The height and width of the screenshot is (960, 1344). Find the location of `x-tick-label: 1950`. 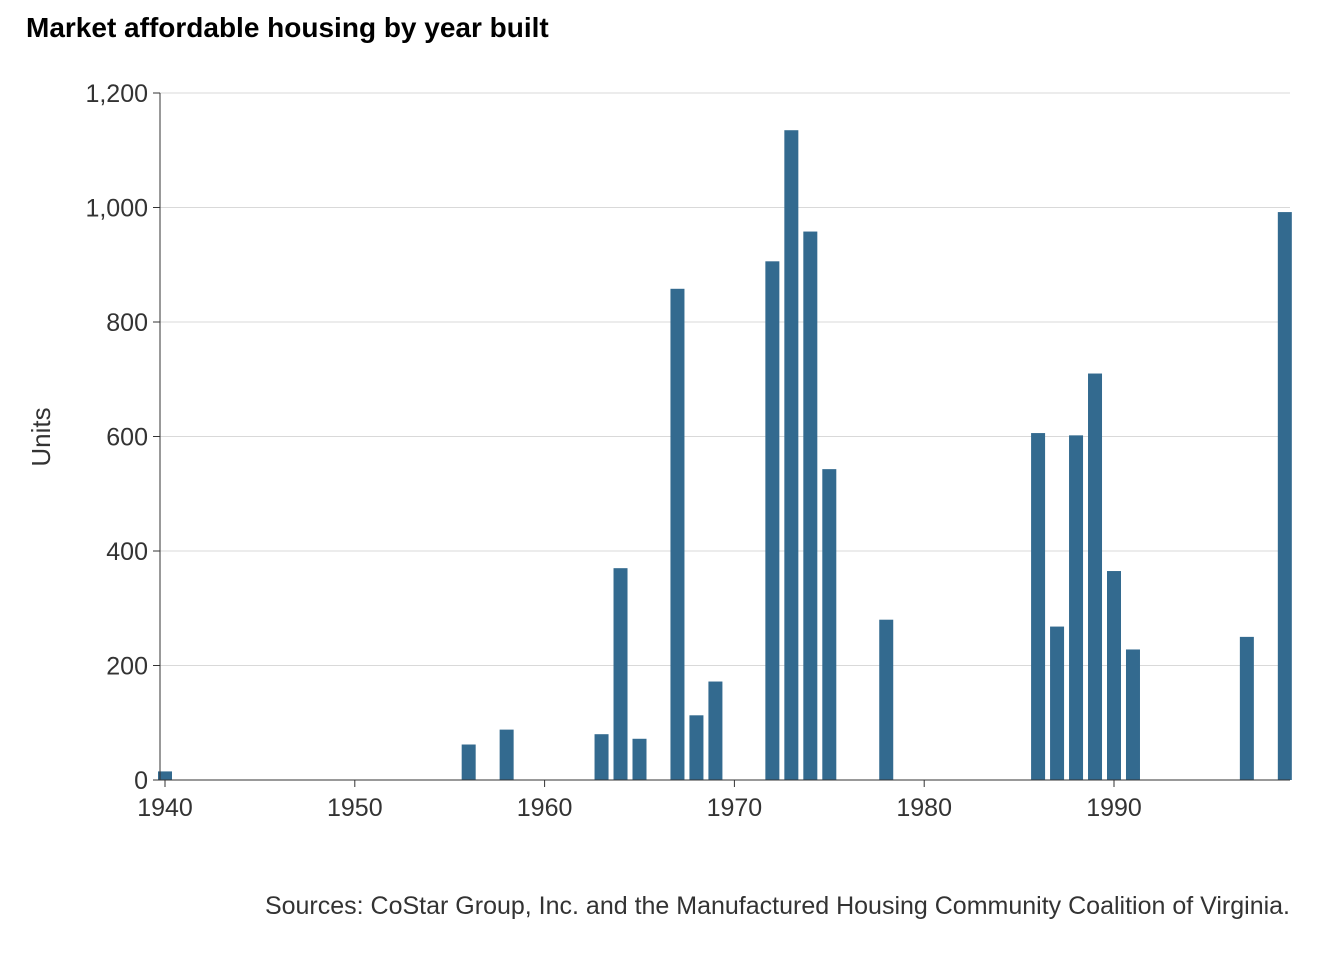

x-tick-label: 1950 is located at coordinates (355, 808).